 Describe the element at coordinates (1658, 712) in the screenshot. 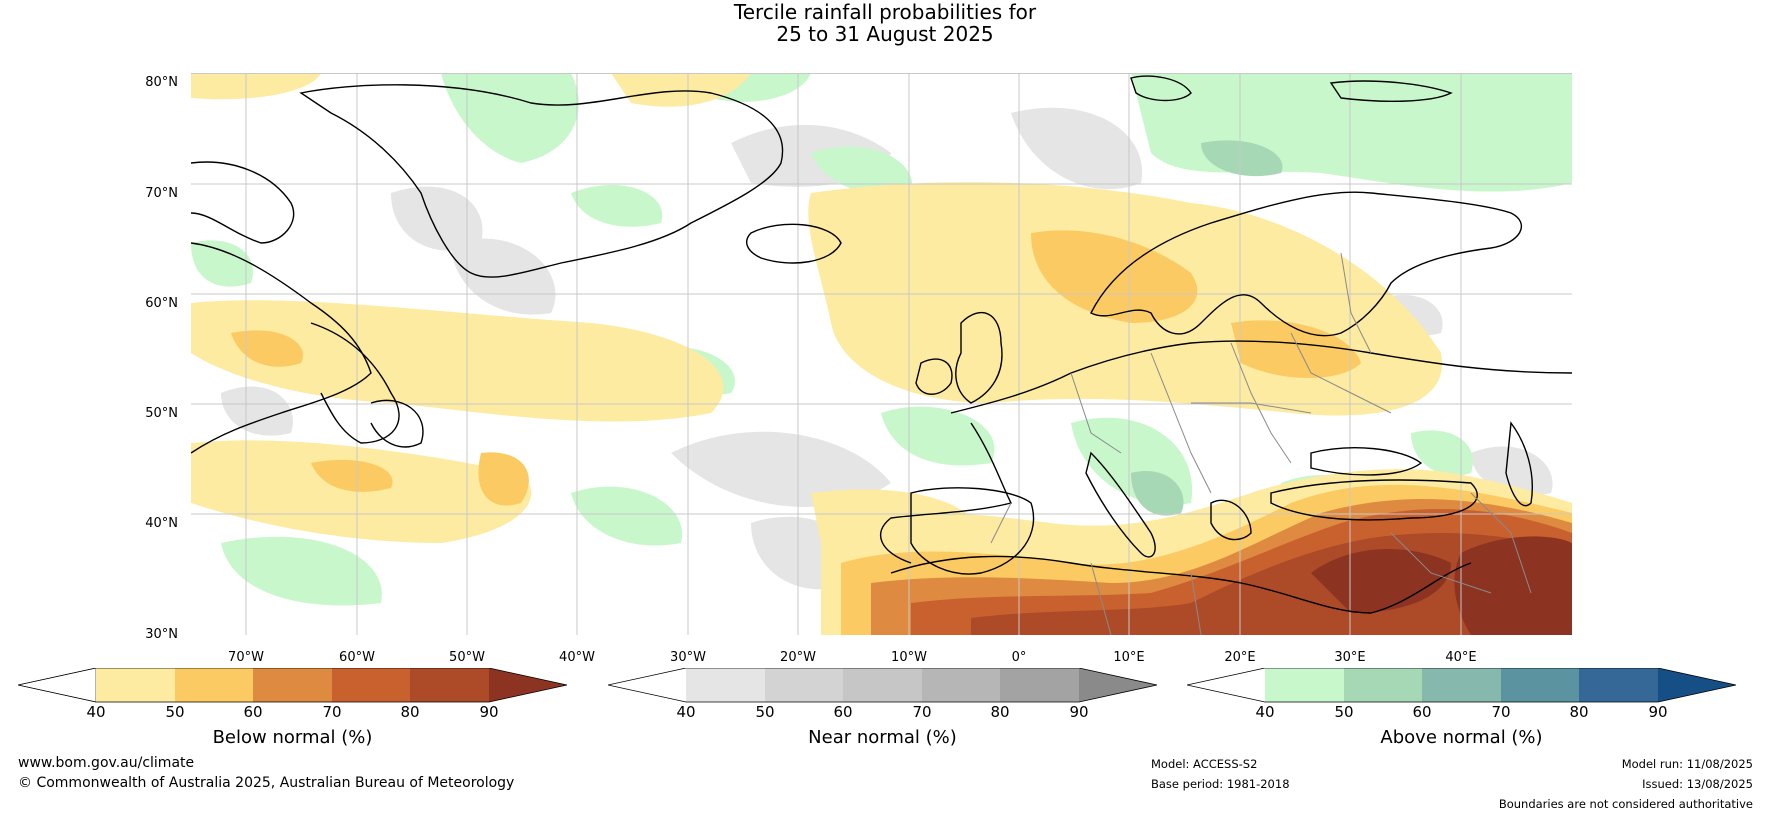

I see `above-tick-90: 90` at that location.